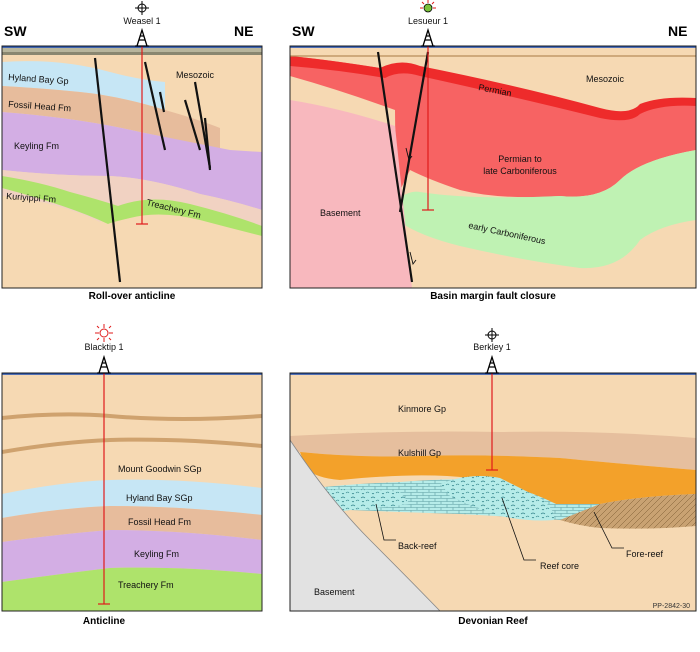  I want to click on label-hyland-bay: Hyland Bay Gp, so click(38, 79).